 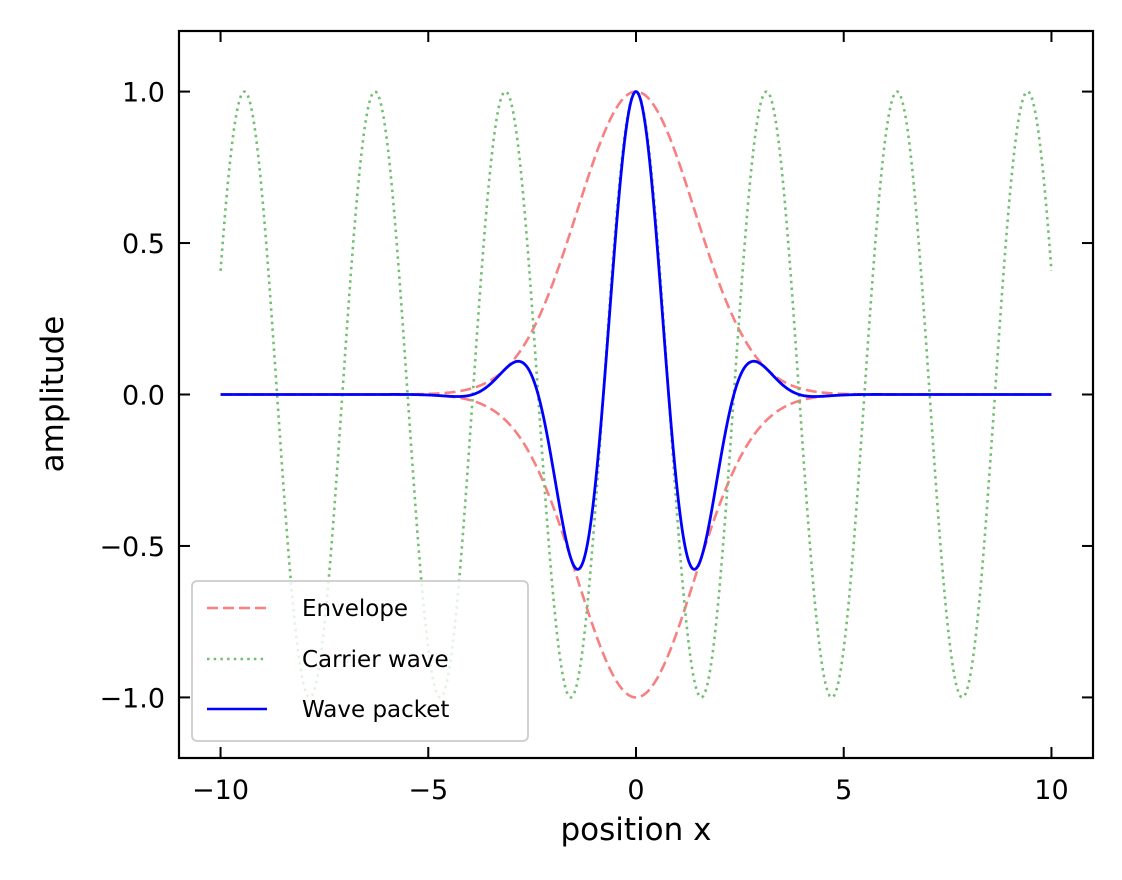 I want to click on legend: Envelope Carrier wave Wave packet, so click(x=360, y=661).